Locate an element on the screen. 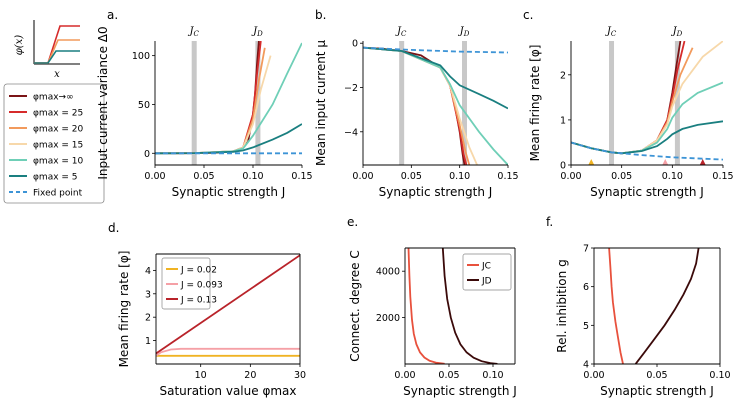 The width and height of the screenshot is (745, 419). series-jc is located at coordinates (616, 306).